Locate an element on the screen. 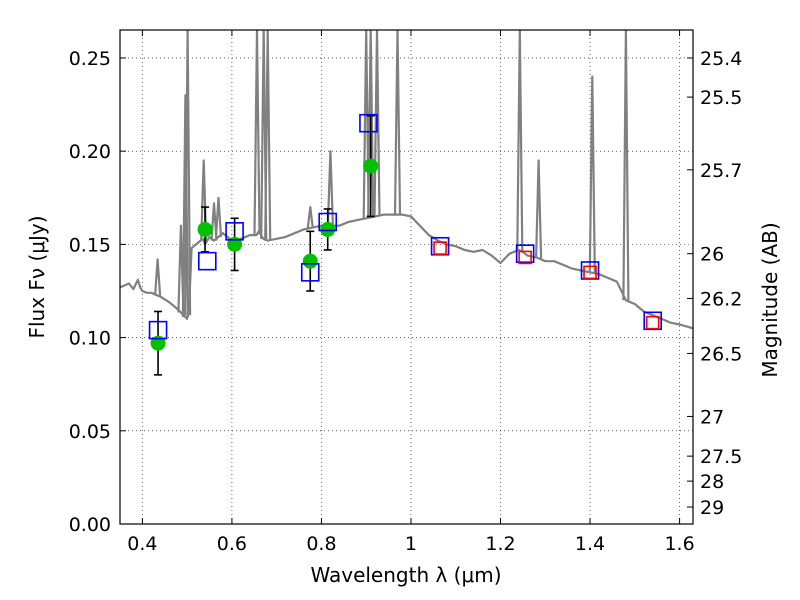  x-tick-label: 0.4 is located at coordinates (142, 544).